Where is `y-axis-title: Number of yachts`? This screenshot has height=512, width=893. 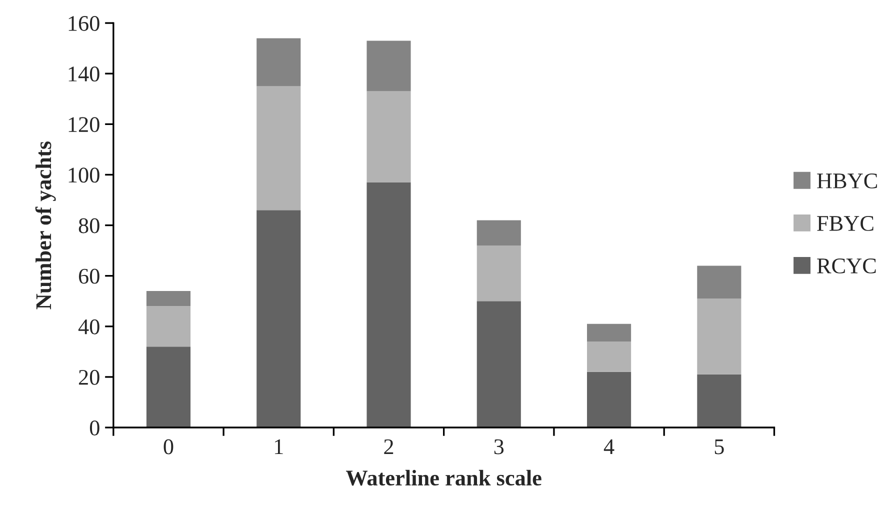 y-axis-title: Number of yachts is located at coordinates (45, 225).